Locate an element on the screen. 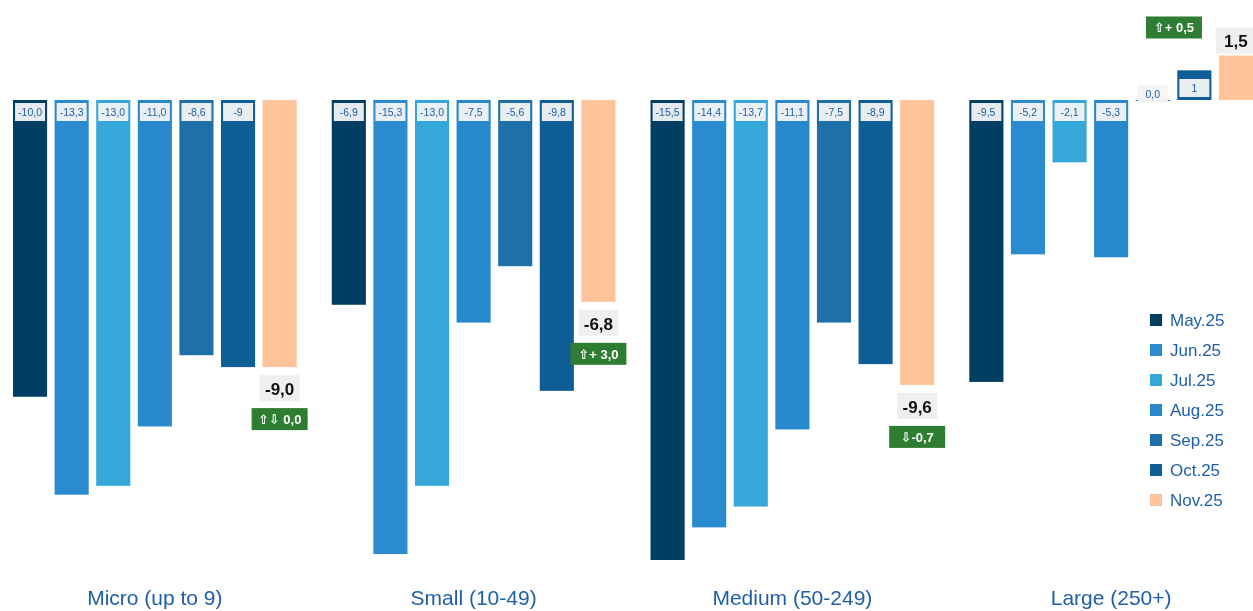 The width and height of the screenshot is (1253, 611). data-label: -5,2 is located at coordinates (1028, 112).